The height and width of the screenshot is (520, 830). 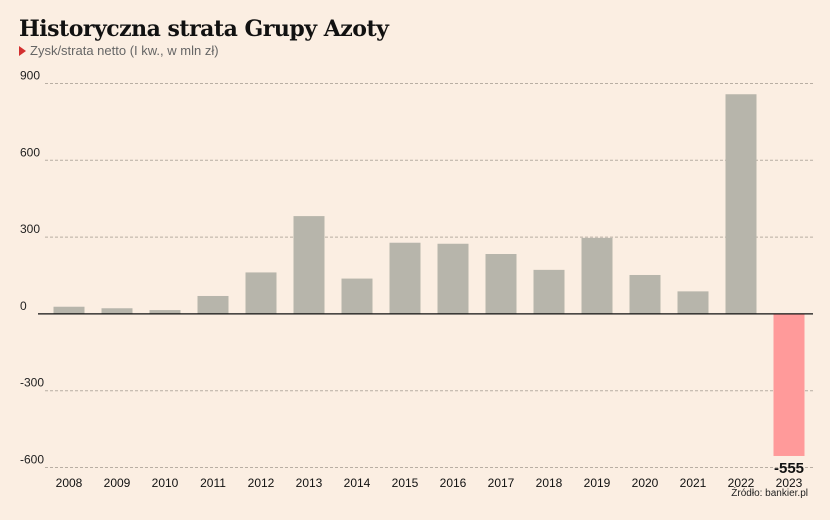 What do you see at coordinates (645, 483) in the screenshot?
I see `x-tick-label: 2020` at bounding box center [645, 483].